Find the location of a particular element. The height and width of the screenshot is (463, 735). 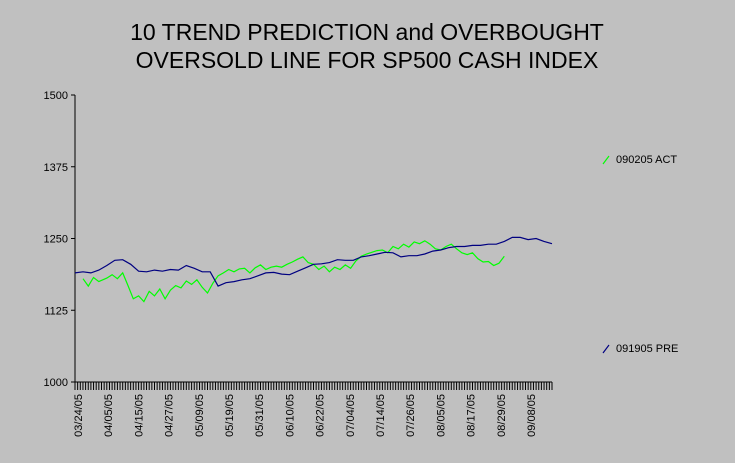

legend-marker-act is located at coordinates (606, 160).